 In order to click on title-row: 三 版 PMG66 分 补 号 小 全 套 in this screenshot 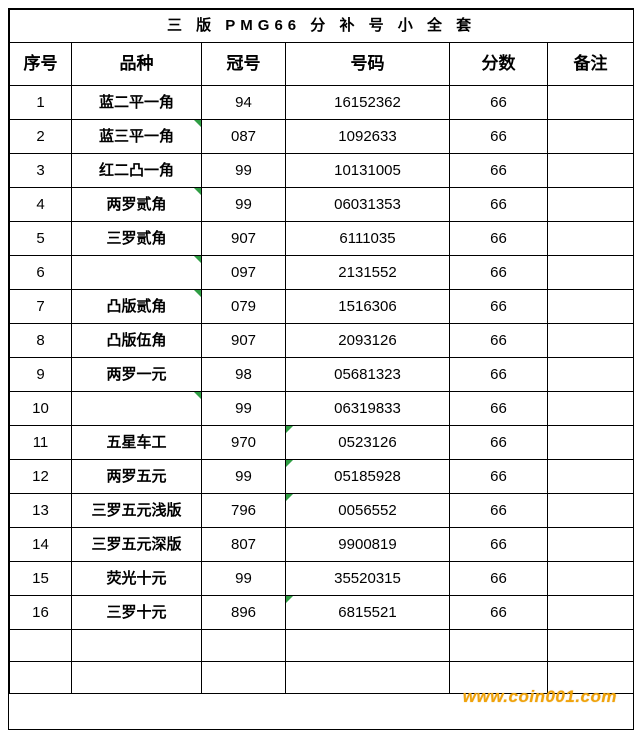, I will do `click(321, 26)`.